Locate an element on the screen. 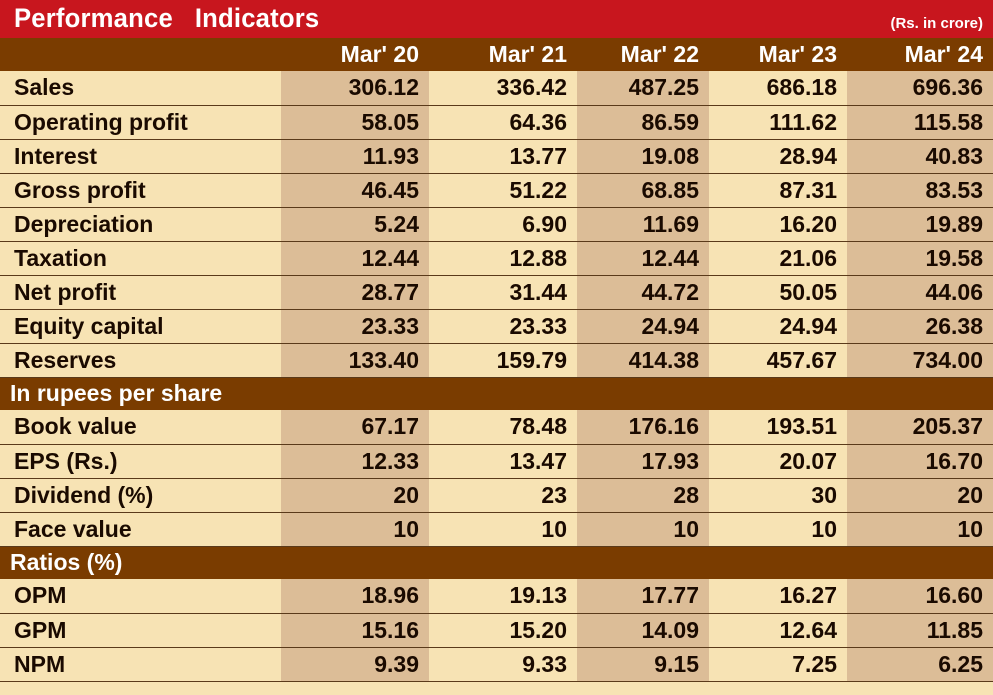  table-cell: 44.06 is located at coordinates (920, 292).